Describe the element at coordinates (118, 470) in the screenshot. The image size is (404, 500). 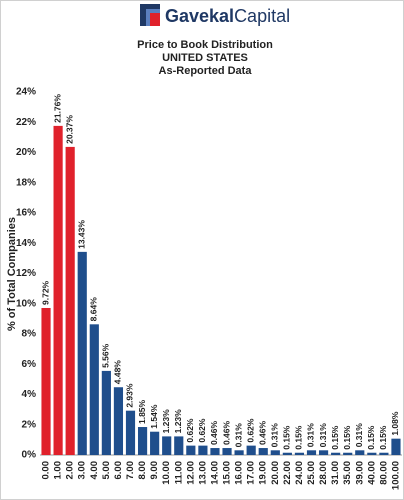
I see `x-tick-label: 6.00` at that location.